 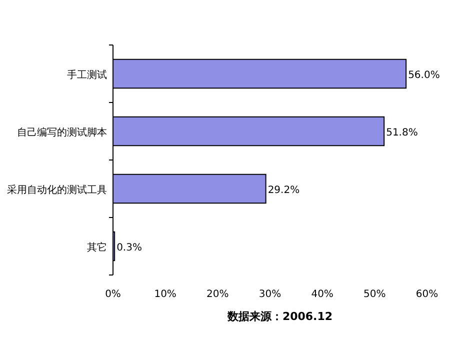 I want to click on y-tick-label: 其它, so click(x=97, y=247).